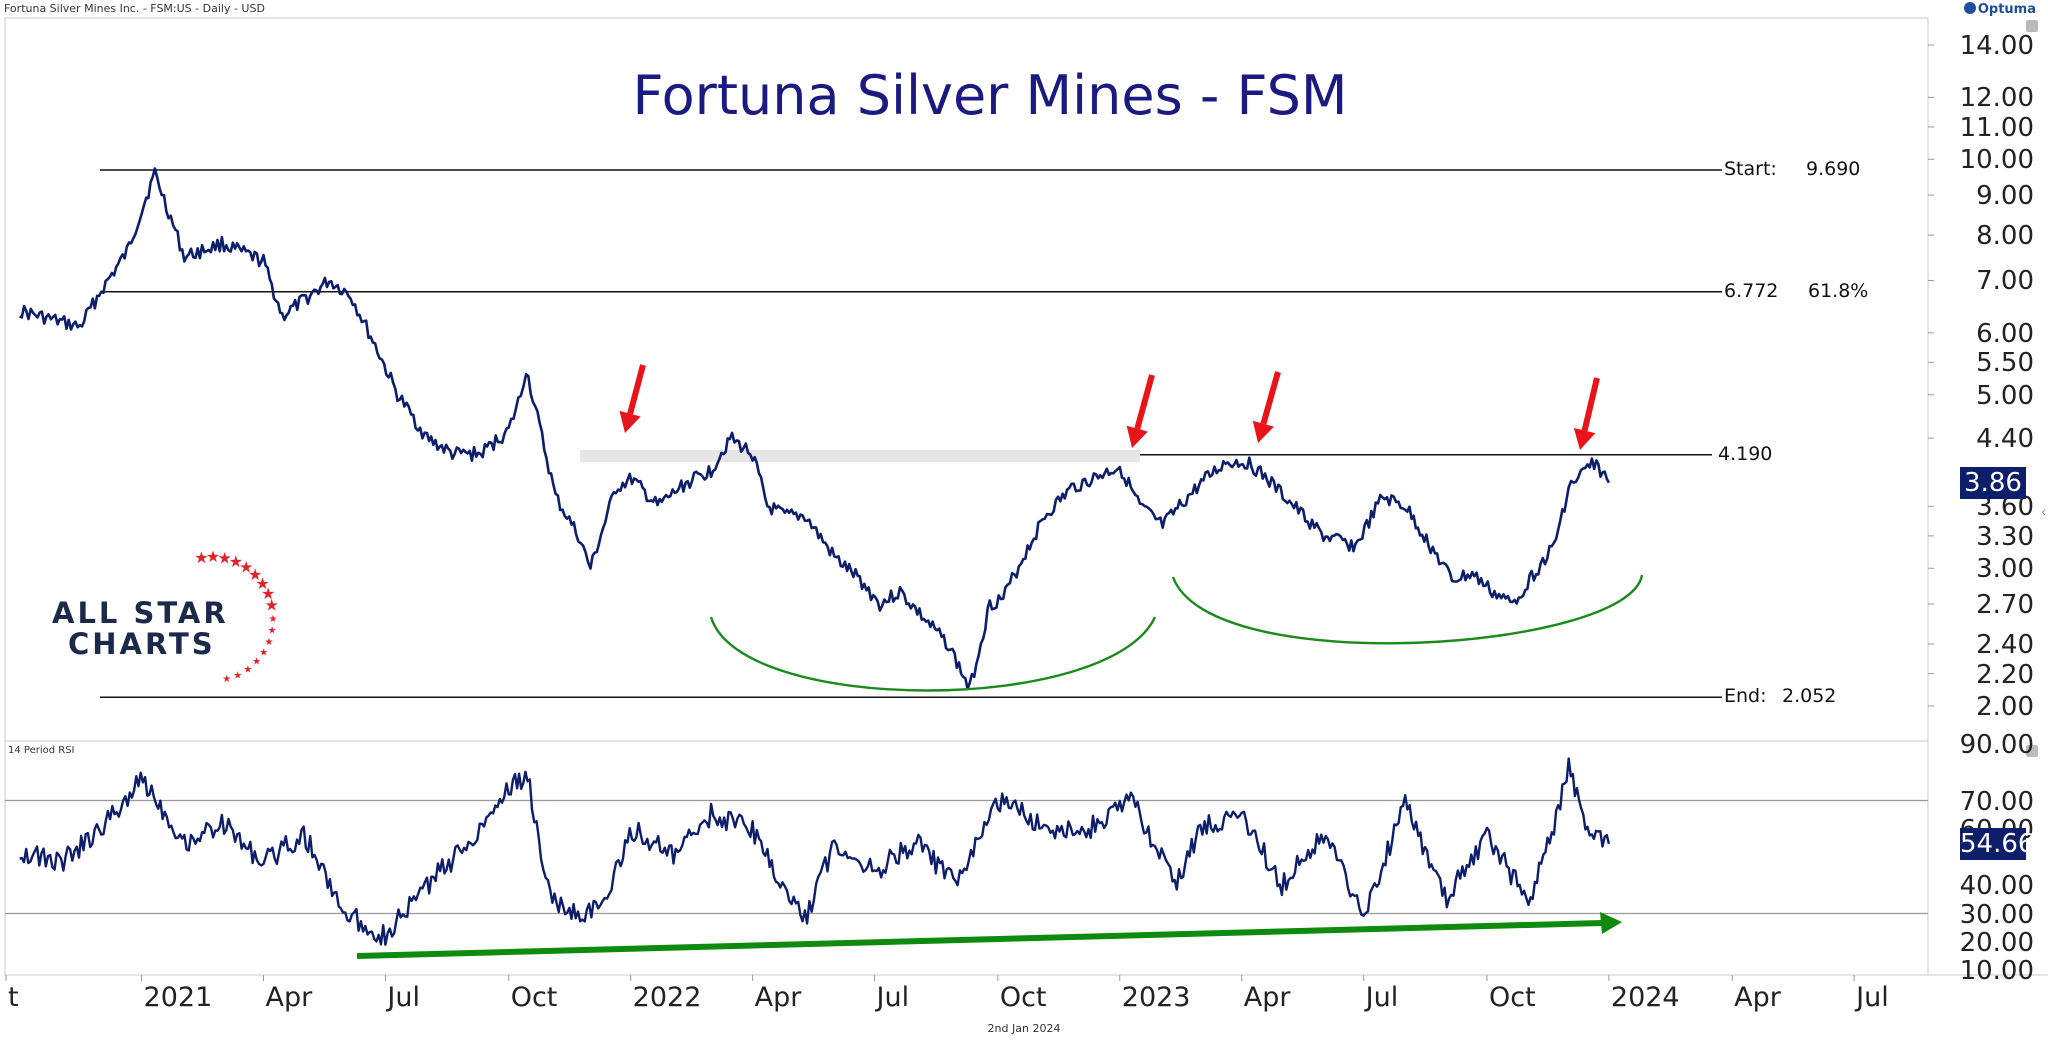  Describe the element at coordinates (1645, 997) in the screenshot. I see `x-axis-tick: 2024` at that location.